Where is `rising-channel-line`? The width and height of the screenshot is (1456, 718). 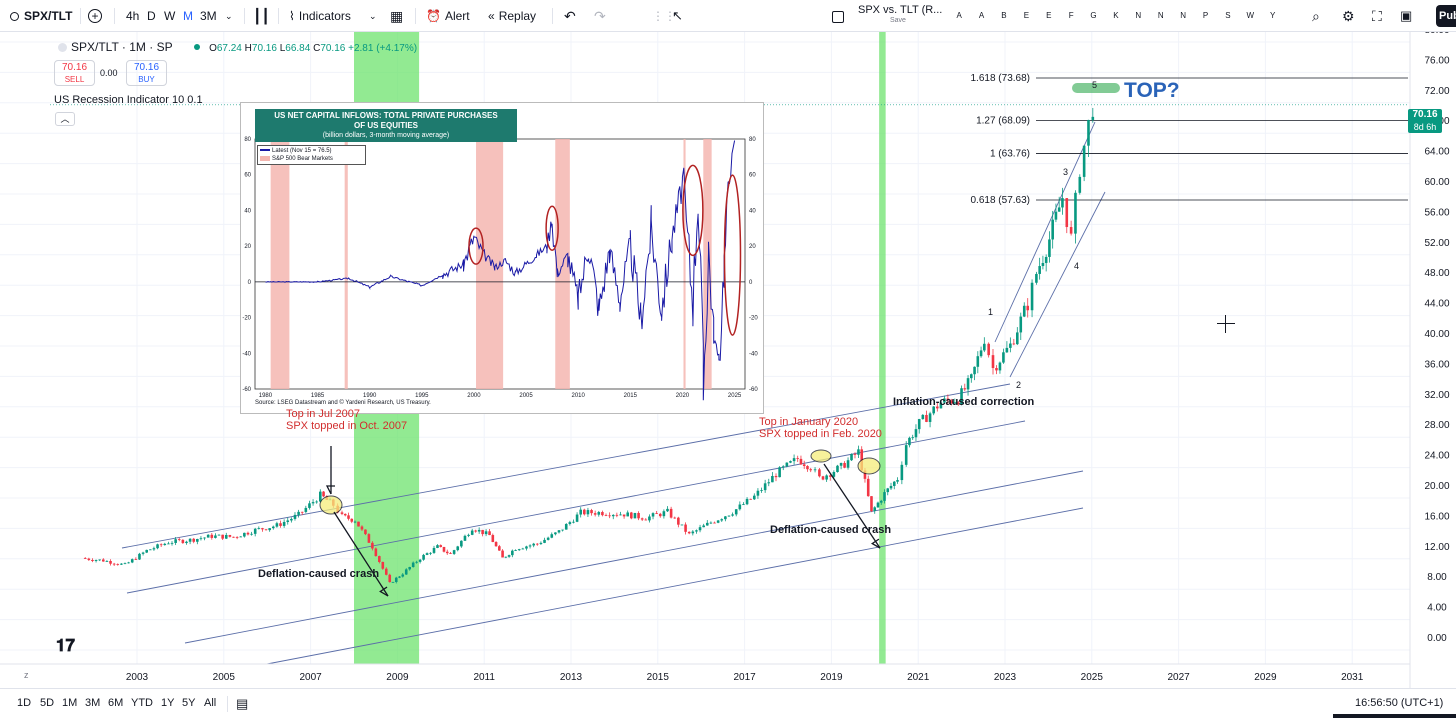 rising-channel-line is located at coordinates (1057, 284).